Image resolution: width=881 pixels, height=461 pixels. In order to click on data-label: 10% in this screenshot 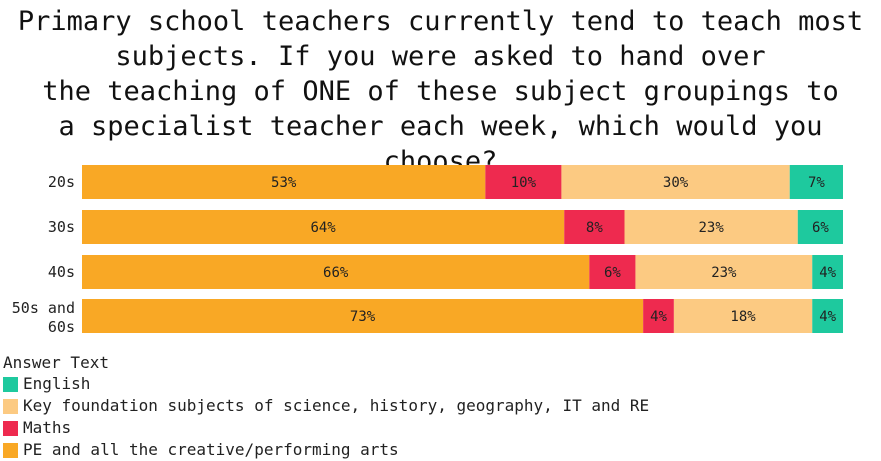, I will do `click(524, 183)`.